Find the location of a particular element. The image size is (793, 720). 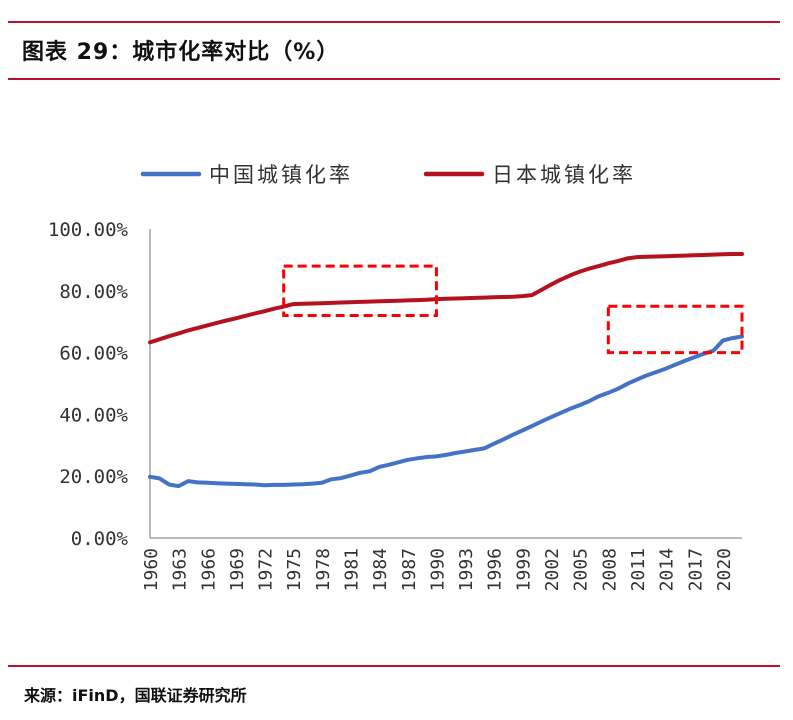

x-tick-label: 2011 is located at coordinates (638, 569).